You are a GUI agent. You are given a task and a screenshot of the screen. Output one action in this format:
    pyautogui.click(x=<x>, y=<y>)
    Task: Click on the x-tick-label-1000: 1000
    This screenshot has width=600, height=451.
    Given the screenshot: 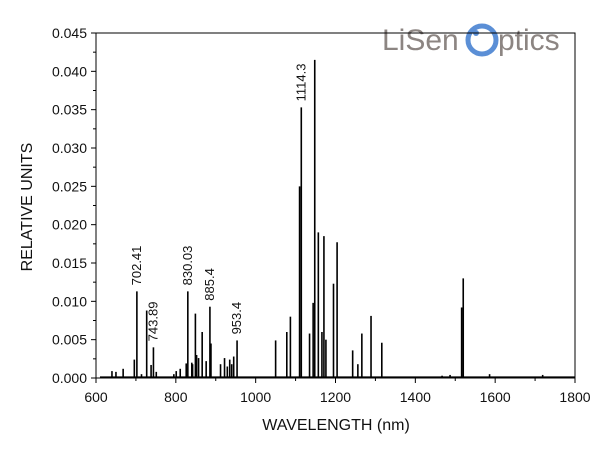 What is the action you would take?
    pyautogui.click(x=255, y=397)
    